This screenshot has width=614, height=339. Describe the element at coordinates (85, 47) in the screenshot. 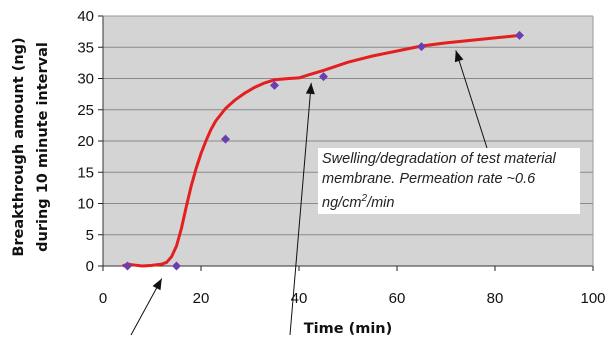

I see `y-tick-label-35: 35` at that location.